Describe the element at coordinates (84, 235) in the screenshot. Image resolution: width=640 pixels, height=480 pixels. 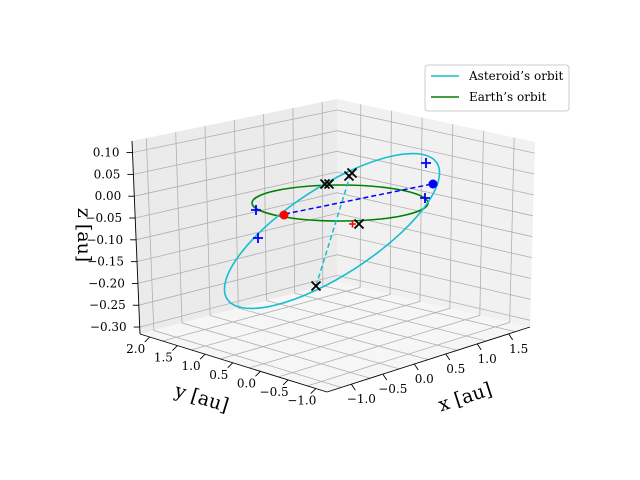
I see `z-axis-label: z [au]` at that location.